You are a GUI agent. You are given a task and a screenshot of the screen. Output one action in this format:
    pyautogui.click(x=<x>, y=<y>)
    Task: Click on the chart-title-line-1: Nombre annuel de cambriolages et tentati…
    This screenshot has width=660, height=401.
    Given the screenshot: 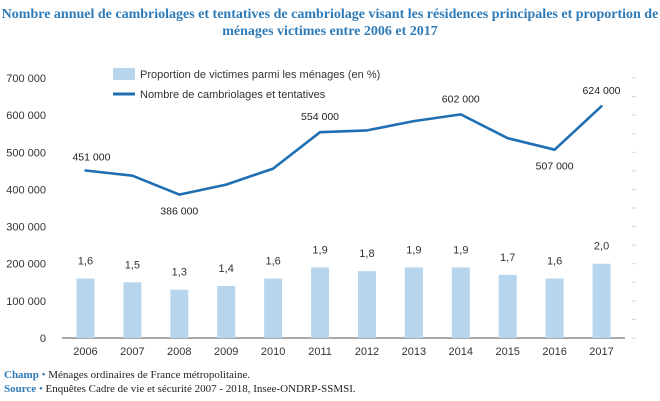 What is the action you would take?
    pyautogui.click(x=330, y=14)
    